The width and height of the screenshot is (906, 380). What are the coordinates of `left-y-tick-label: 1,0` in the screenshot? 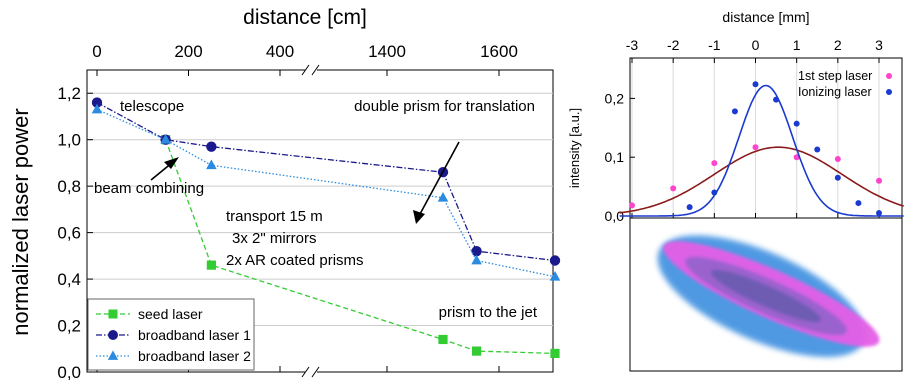 It's located at (69, 140).